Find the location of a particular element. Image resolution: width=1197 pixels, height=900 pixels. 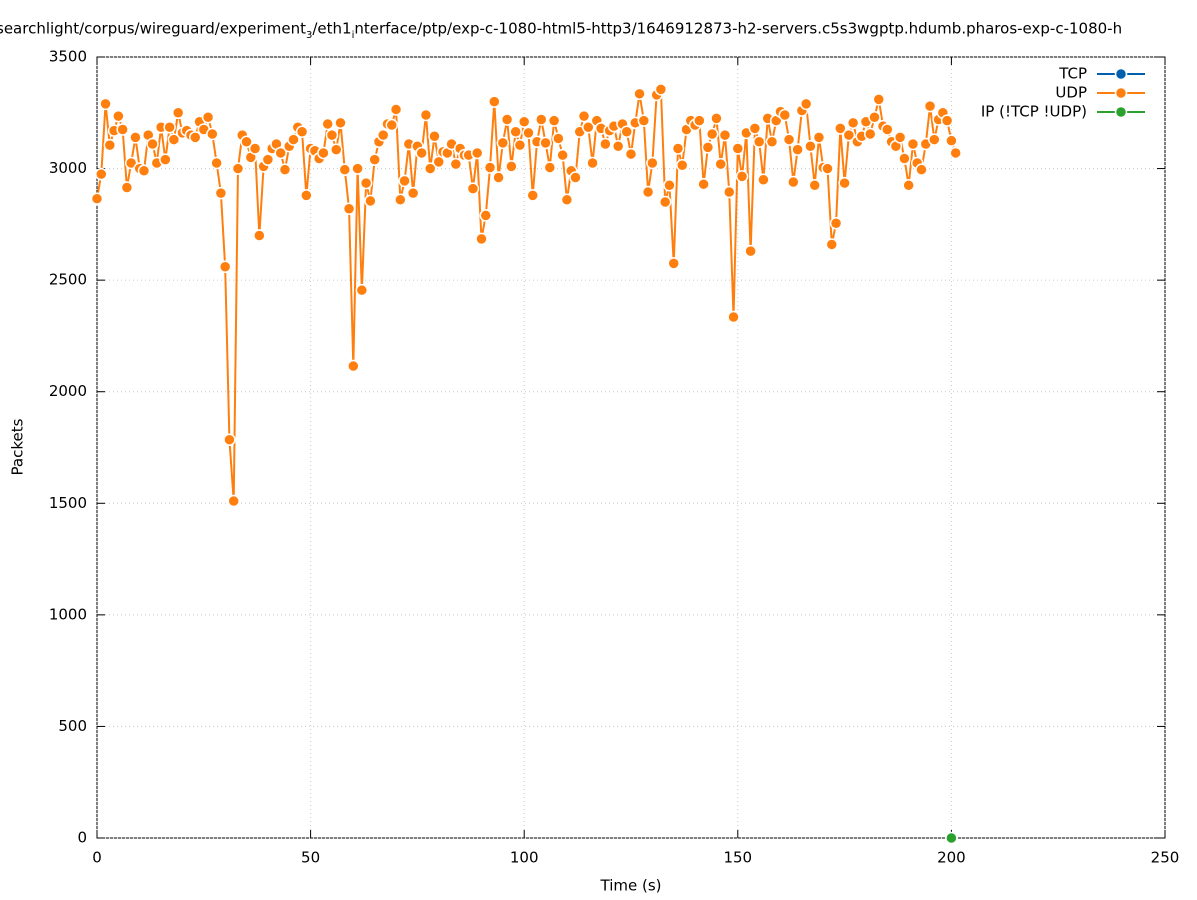

y-tick-label: 3500 is located at coordinates (68, 57).